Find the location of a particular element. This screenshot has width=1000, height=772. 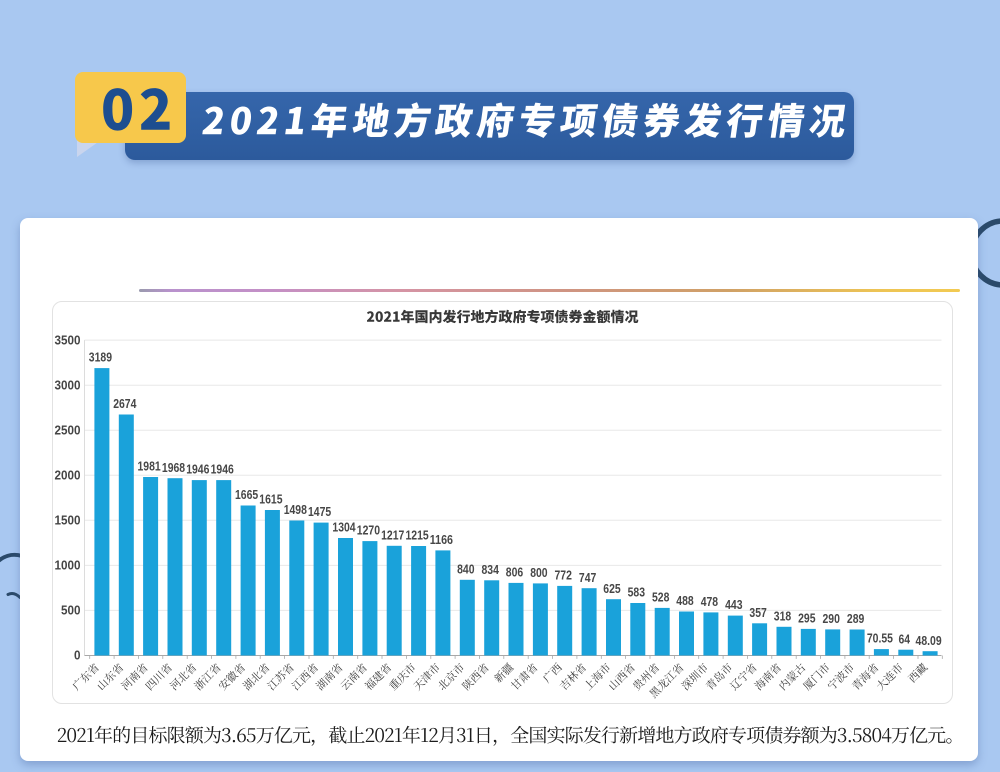

svg-text: 443 is located at coordinates (733, 604).